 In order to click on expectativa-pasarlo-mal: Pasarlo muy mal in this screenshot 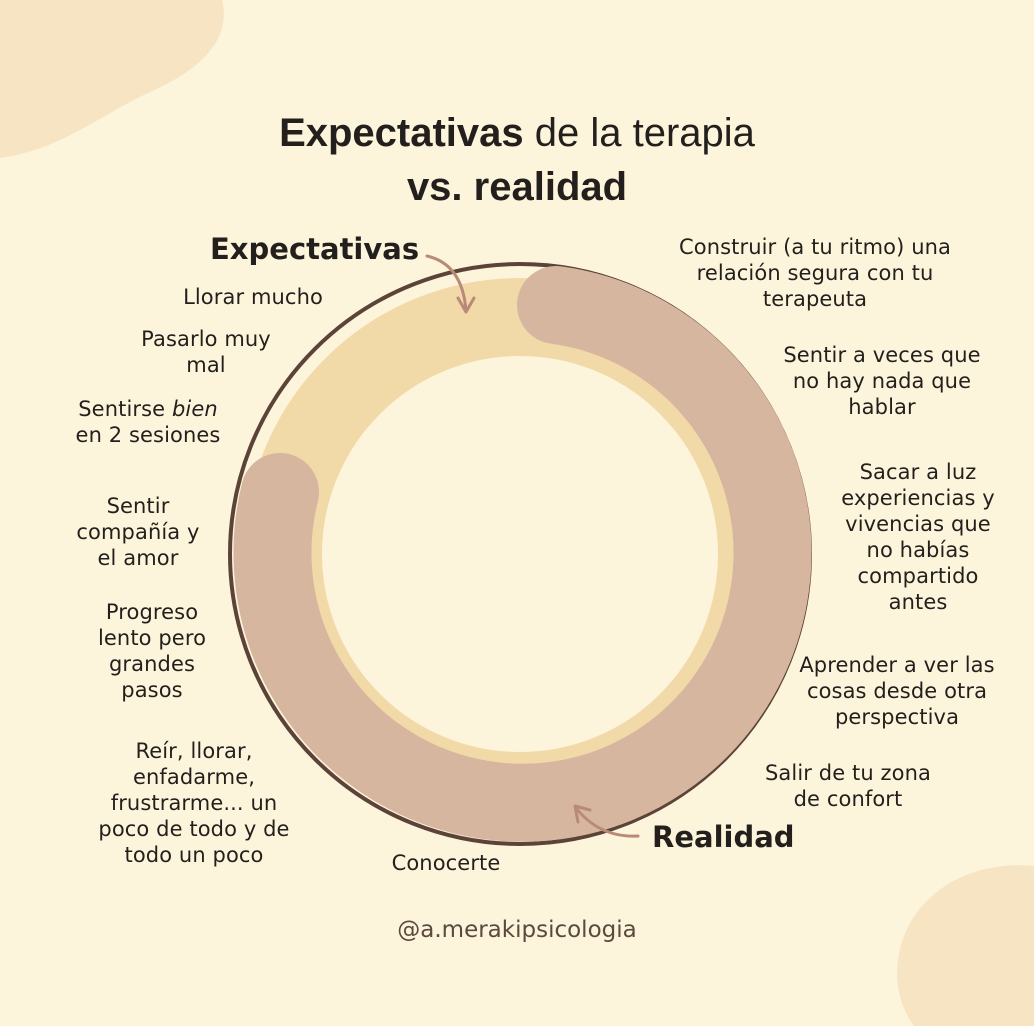, I will do `click(206, 352)`.